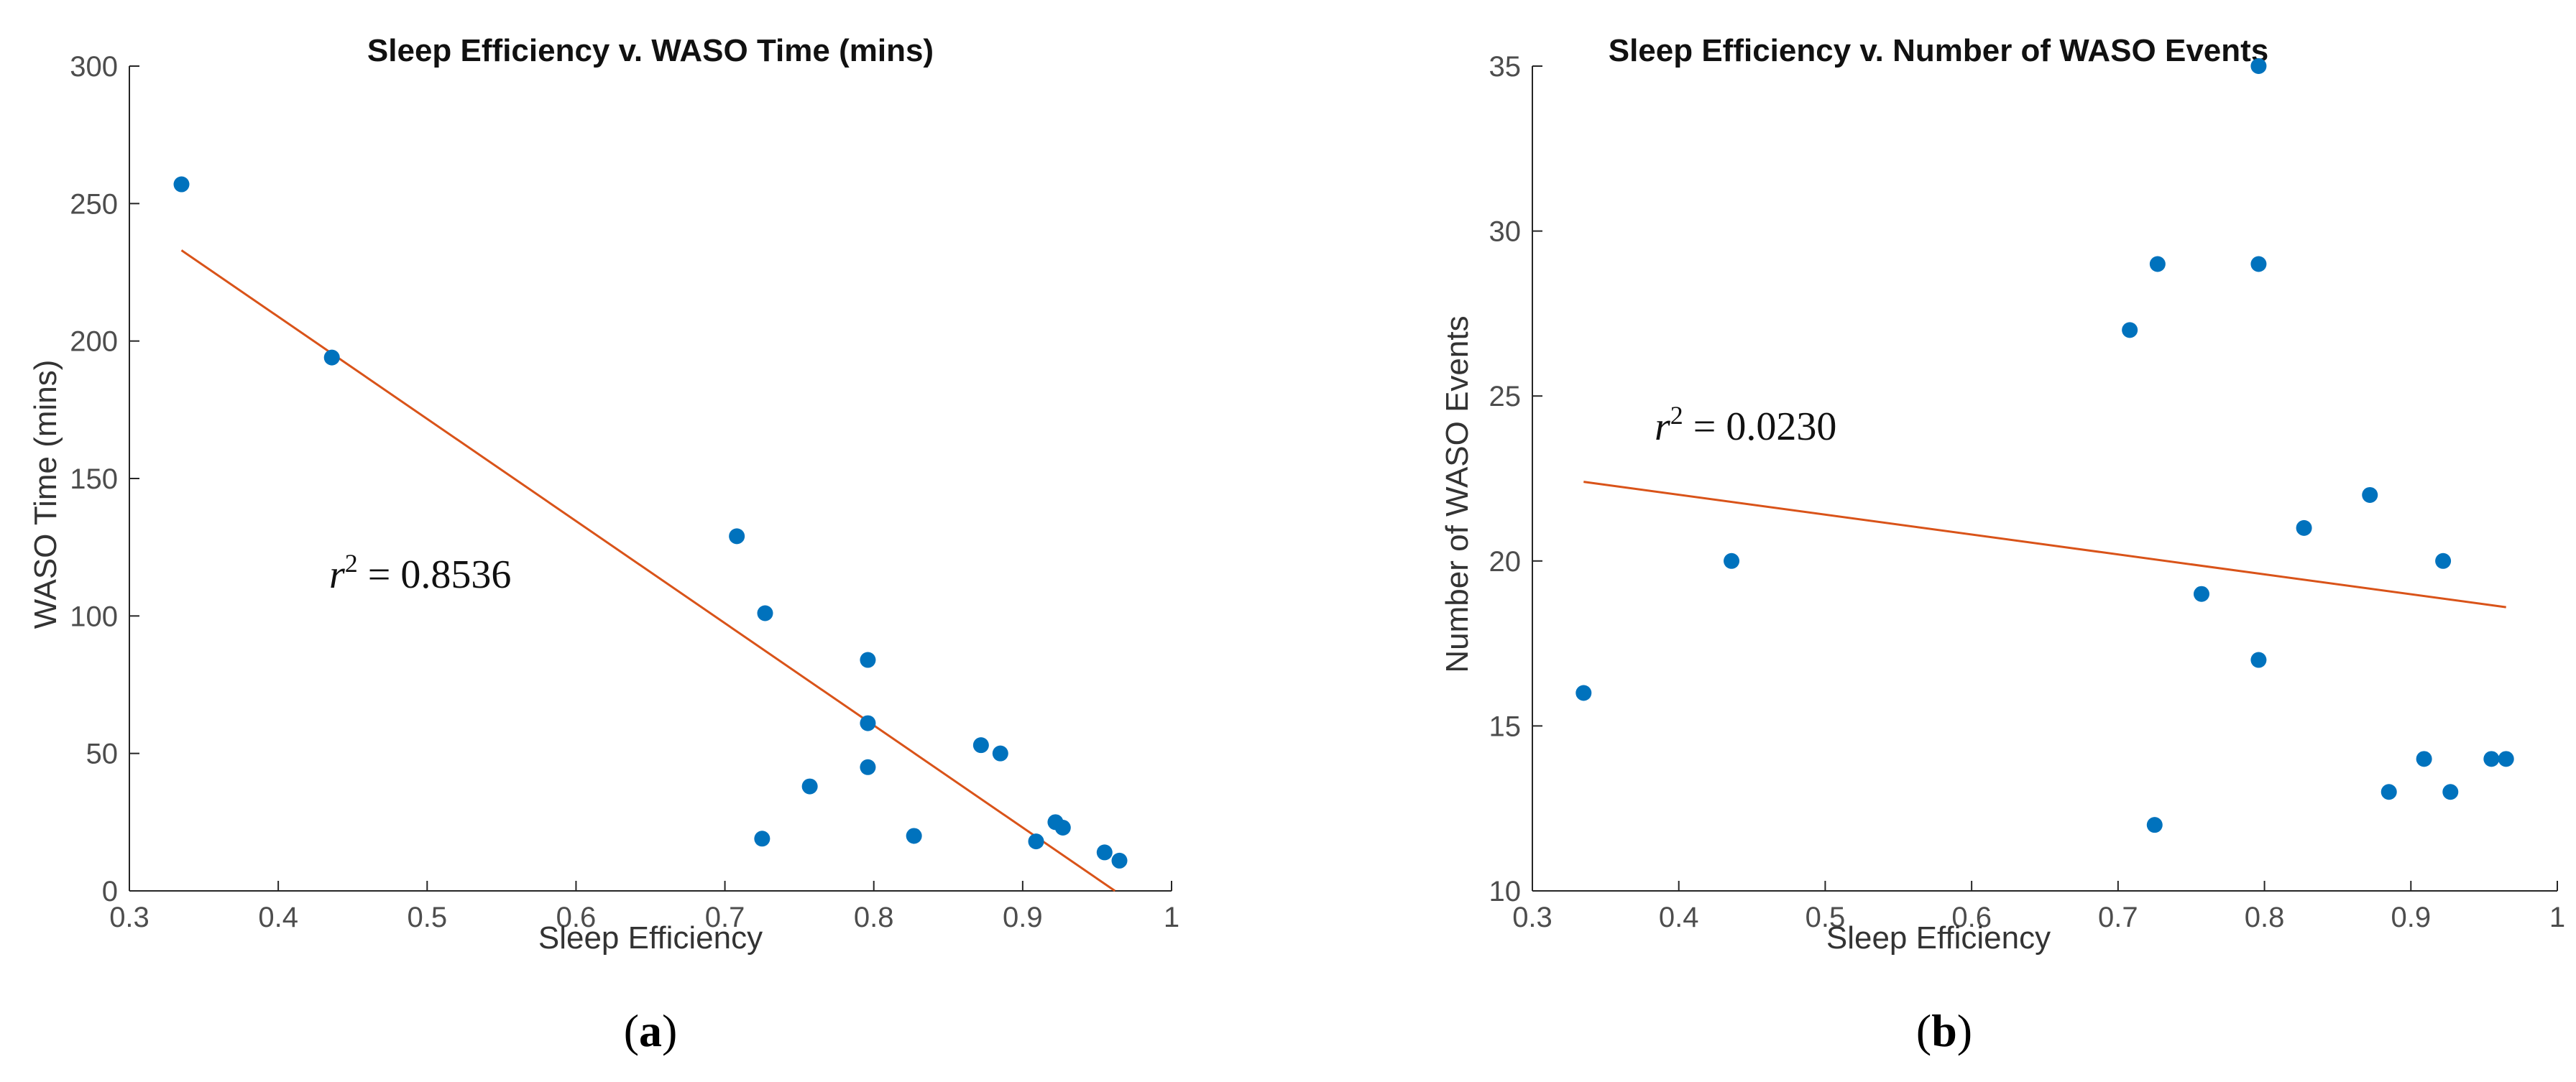  What do you see at coordinates (45, 494) in the screenshot?
I see `y-axis-label: WASO Time (mins)` at bounding box center [45, 494].